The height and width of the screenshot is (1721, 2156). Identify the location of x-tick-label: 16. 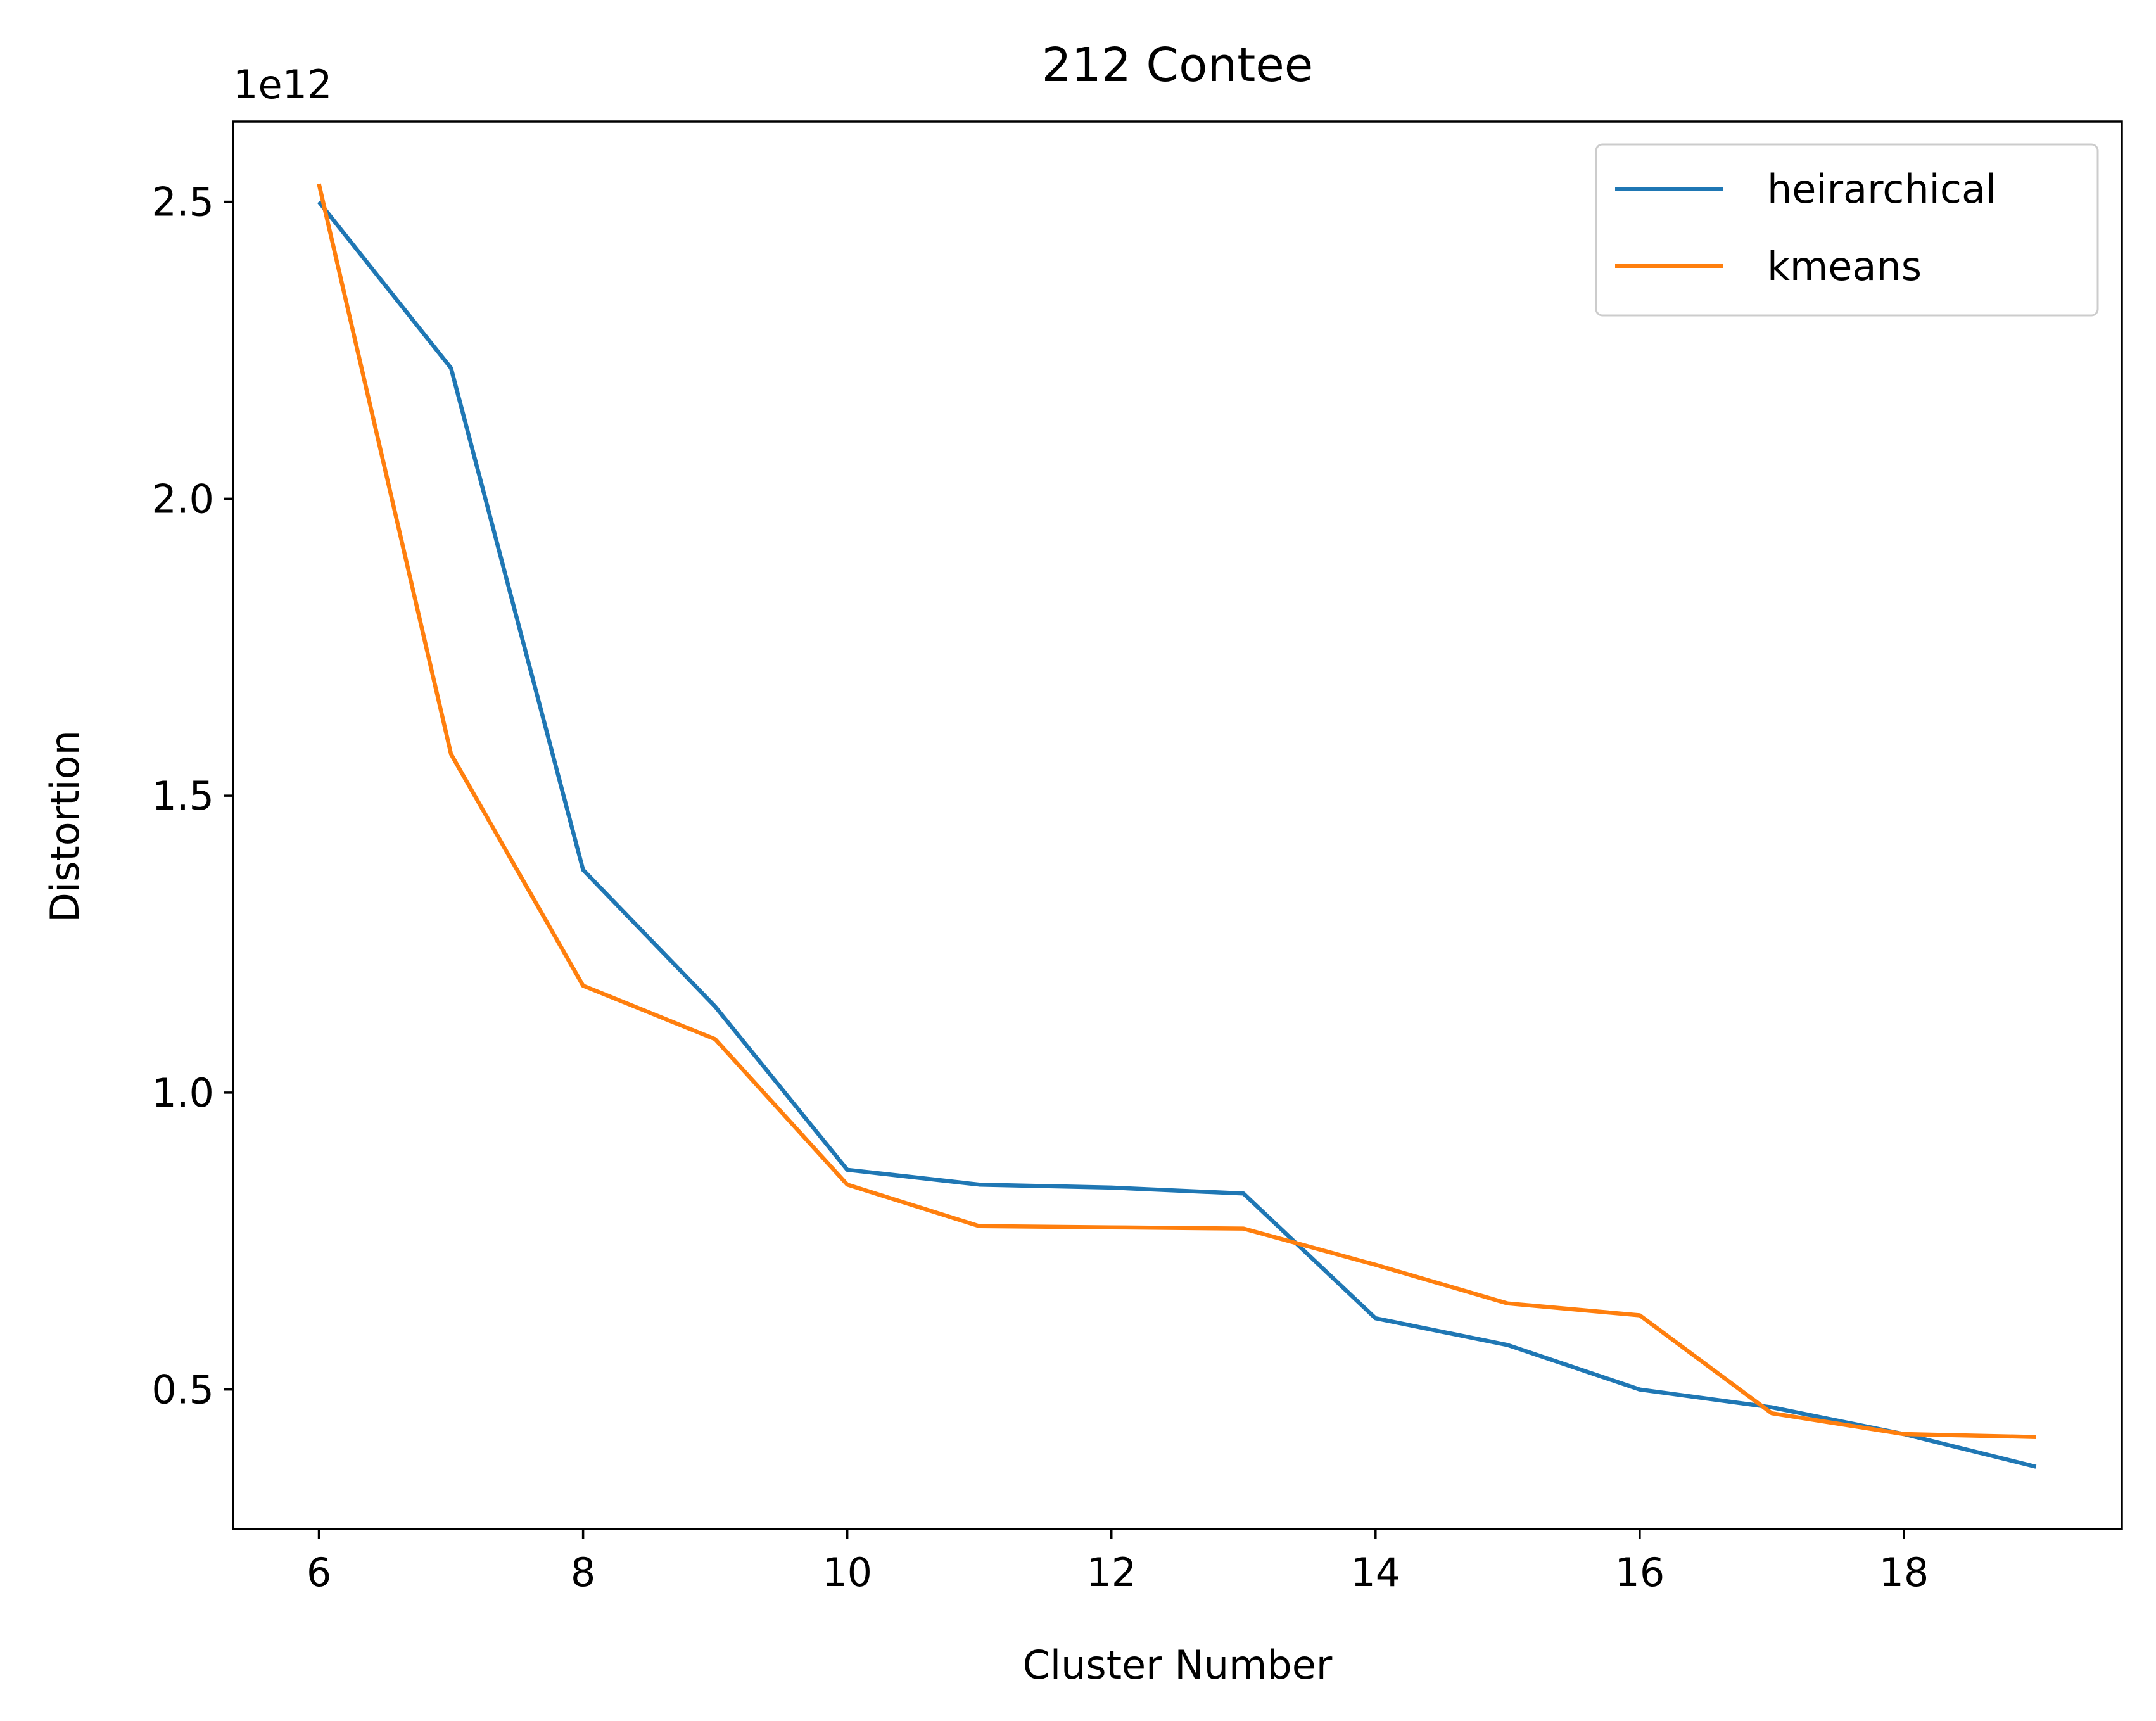
(1639, 1573).